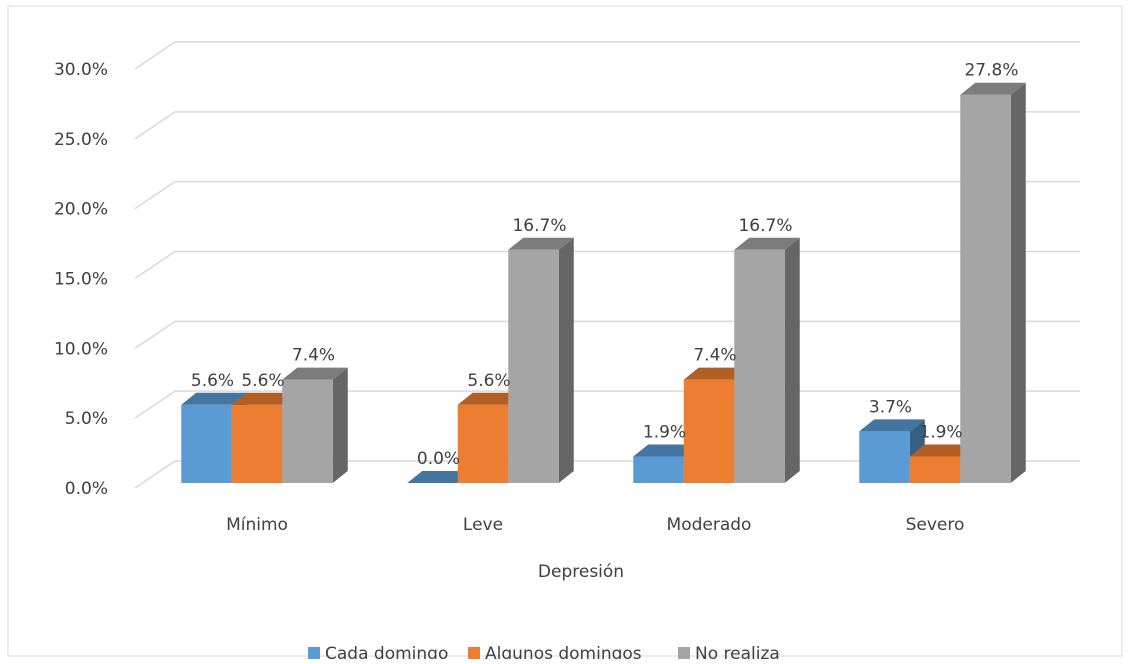 The height and width of the screenshot is (664, 1130). What do you see at coordinates (386, 651) in the screenshot?
I see `legend-label: Cada domingo` at bounding box center [386, 651].